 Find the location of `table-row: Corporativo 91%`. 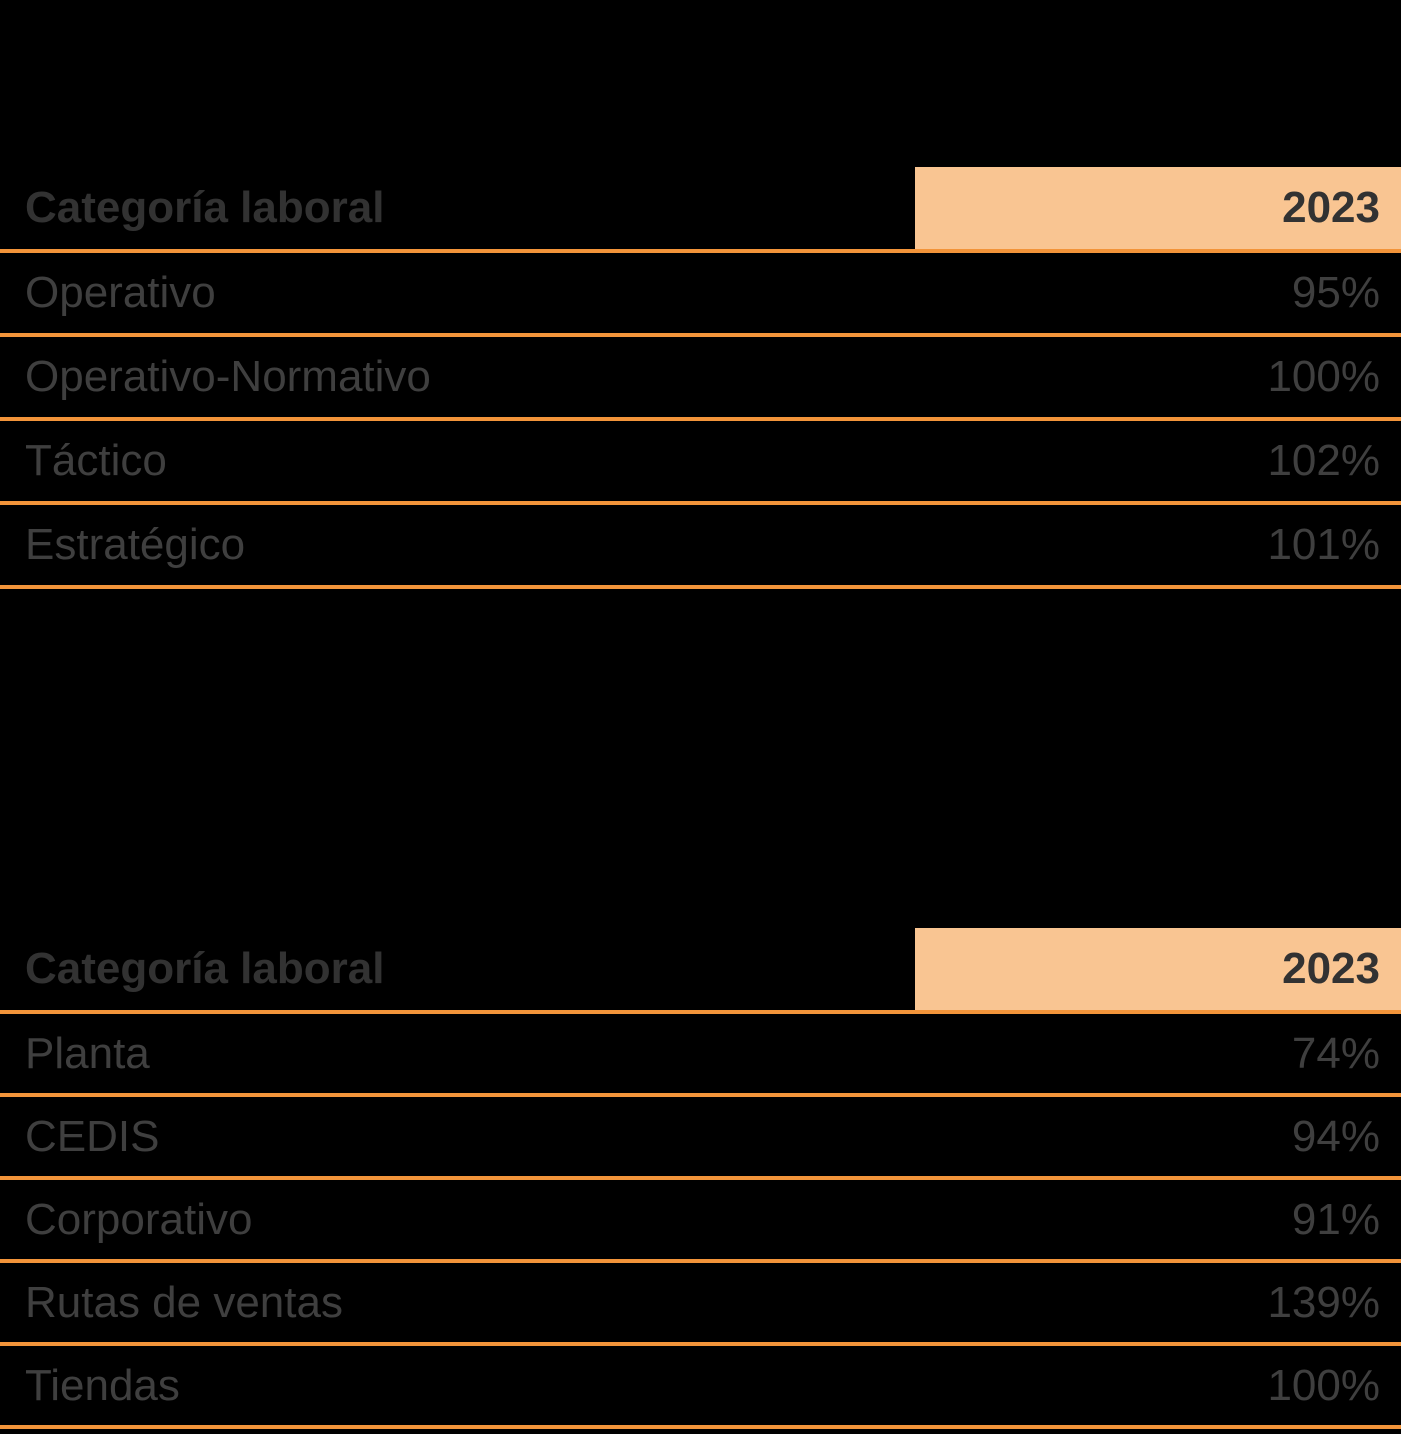

table-row: Corporativo 91% is located at coordinates (700, 1221).